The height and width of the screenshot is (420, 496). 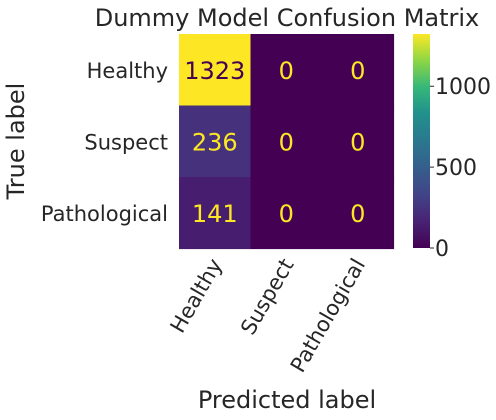 I want to click on cell-value-label: 236, so click(x=215, y=142).